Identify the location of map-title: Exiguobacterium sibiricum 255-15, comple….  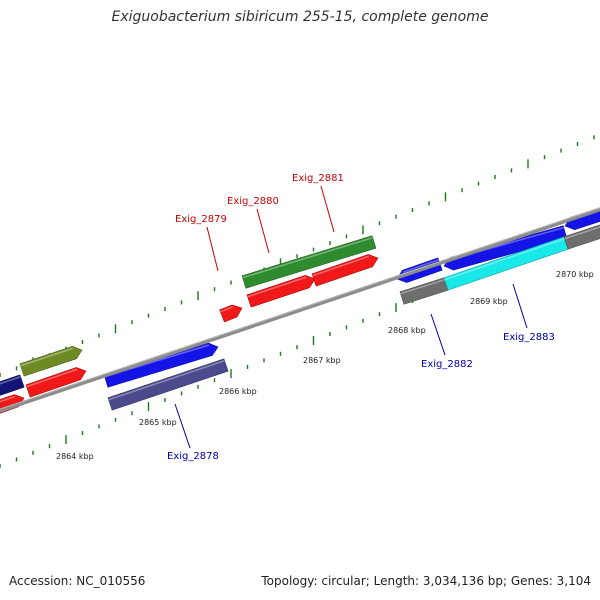
(300, 17).